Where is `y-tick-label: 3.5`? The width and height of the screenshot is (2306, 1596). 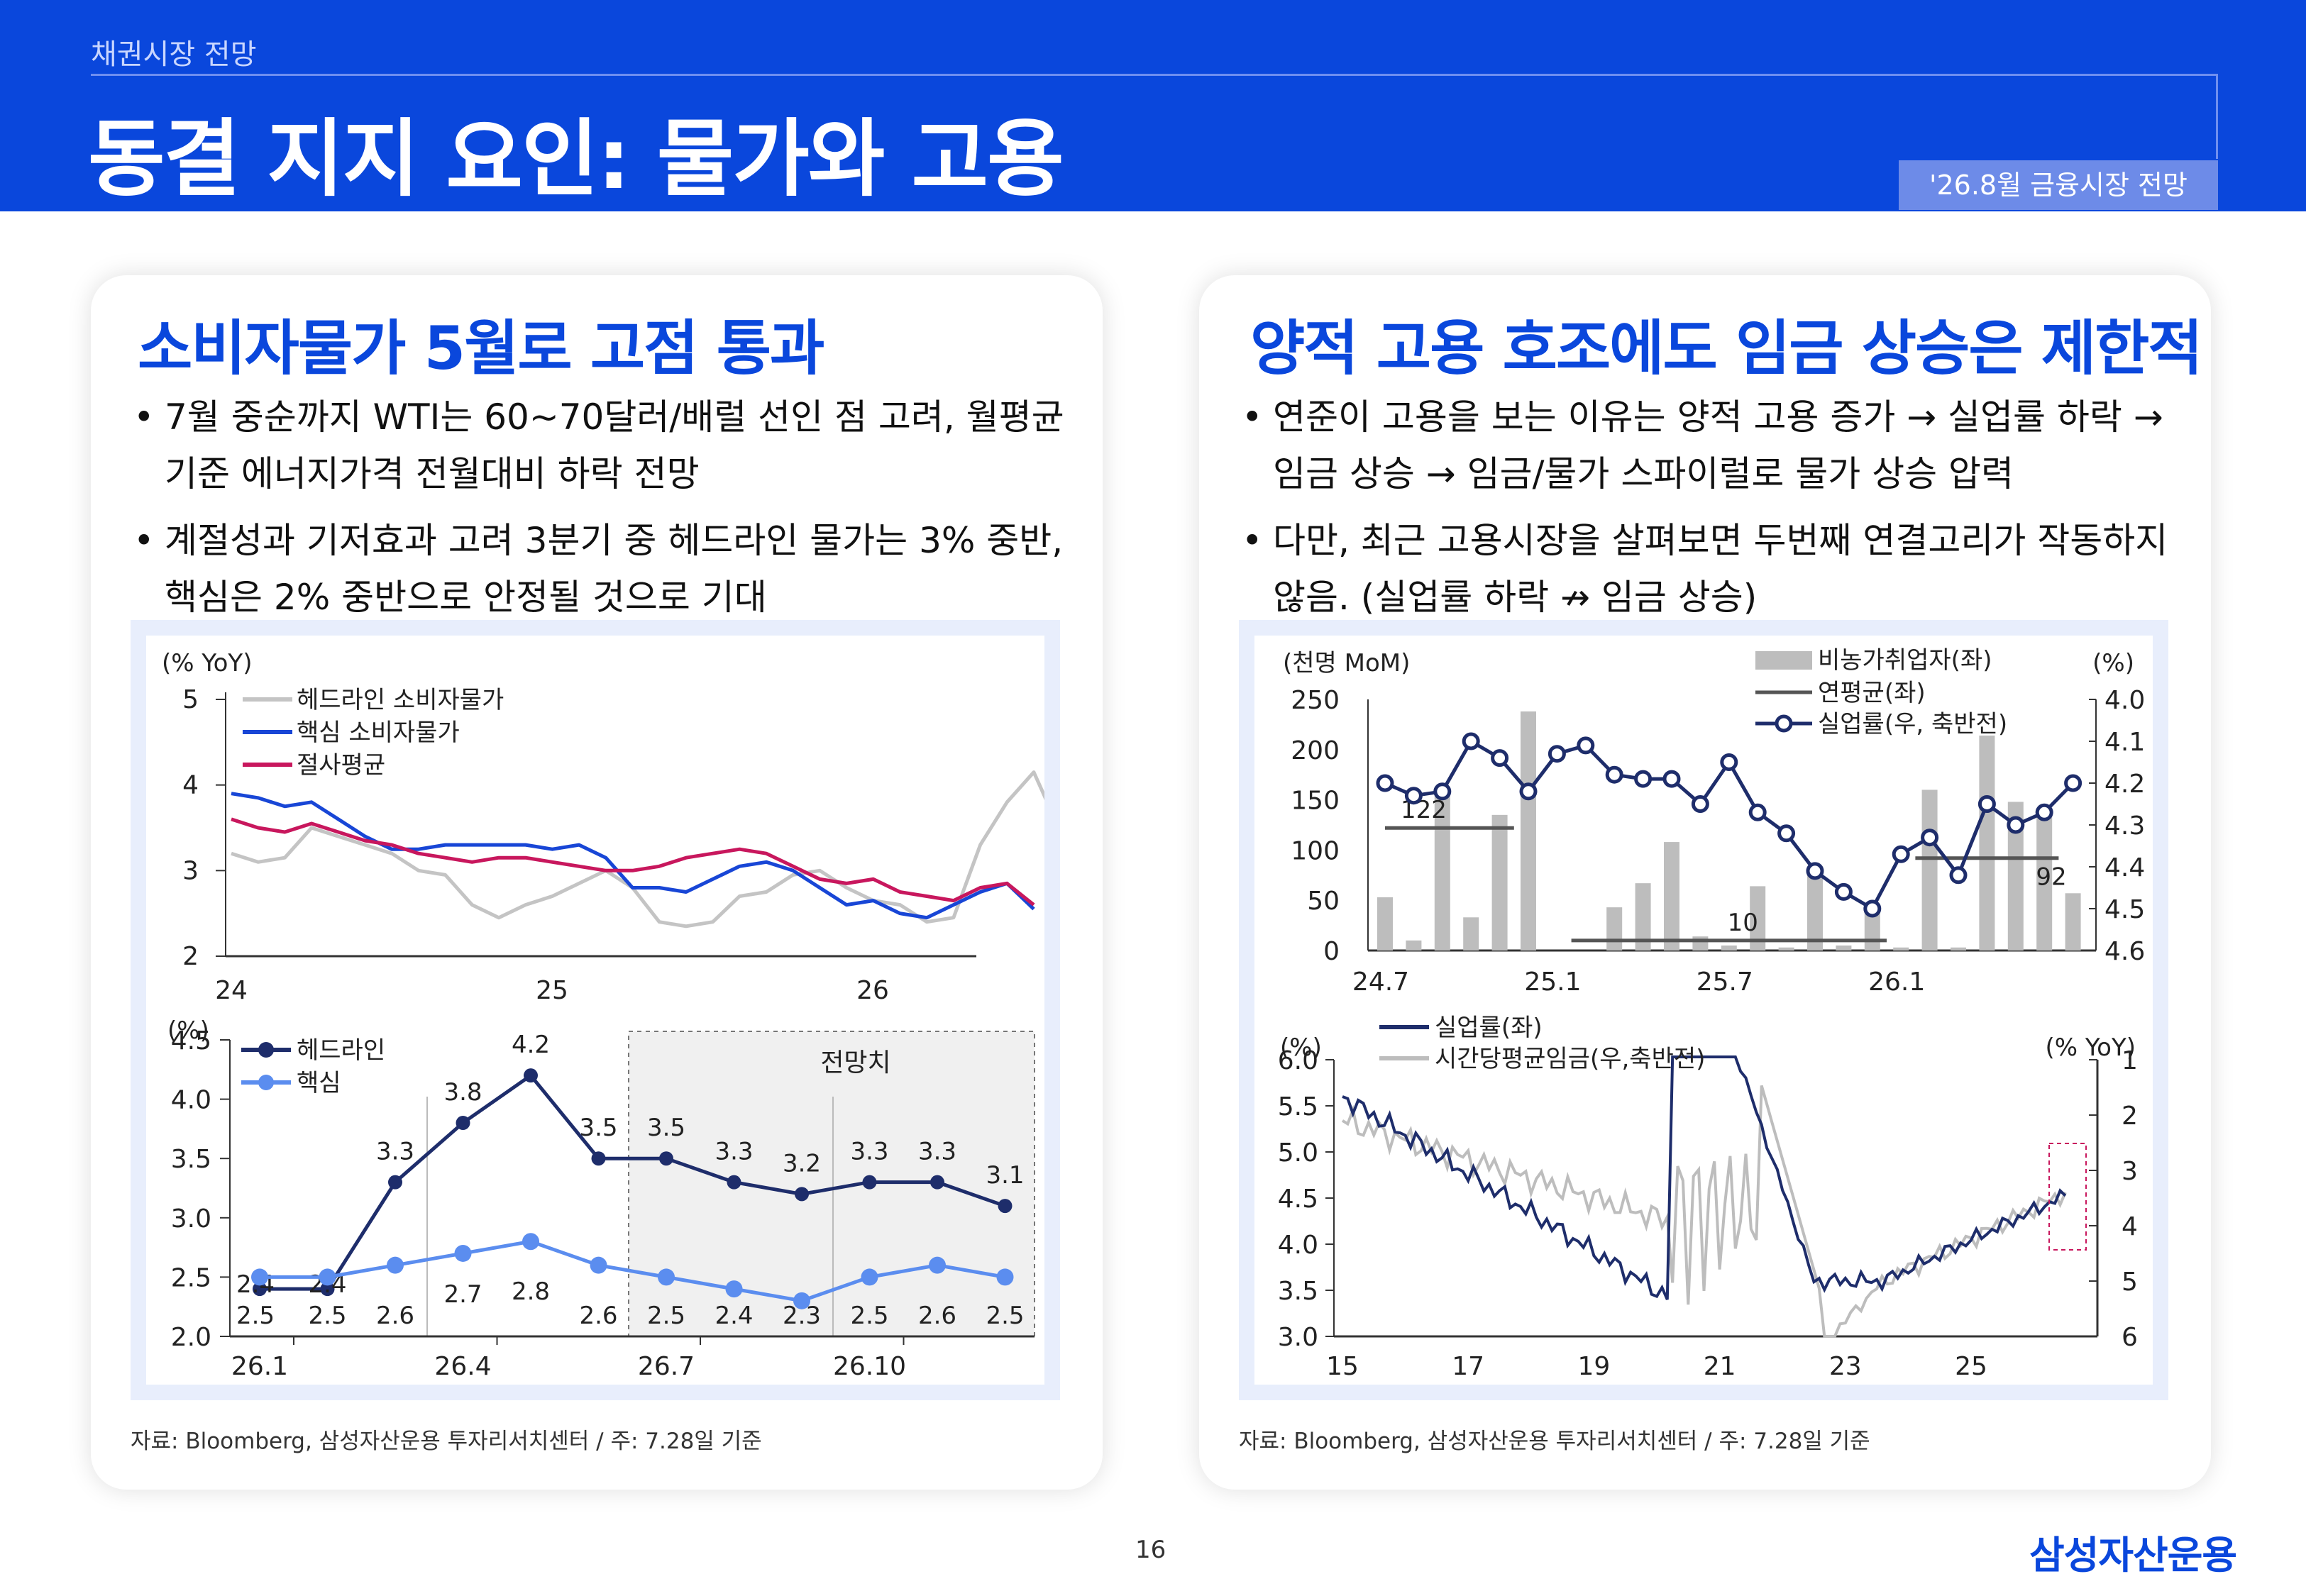
y-tick-label: 3.5 is located at coordinates (191, 1160).